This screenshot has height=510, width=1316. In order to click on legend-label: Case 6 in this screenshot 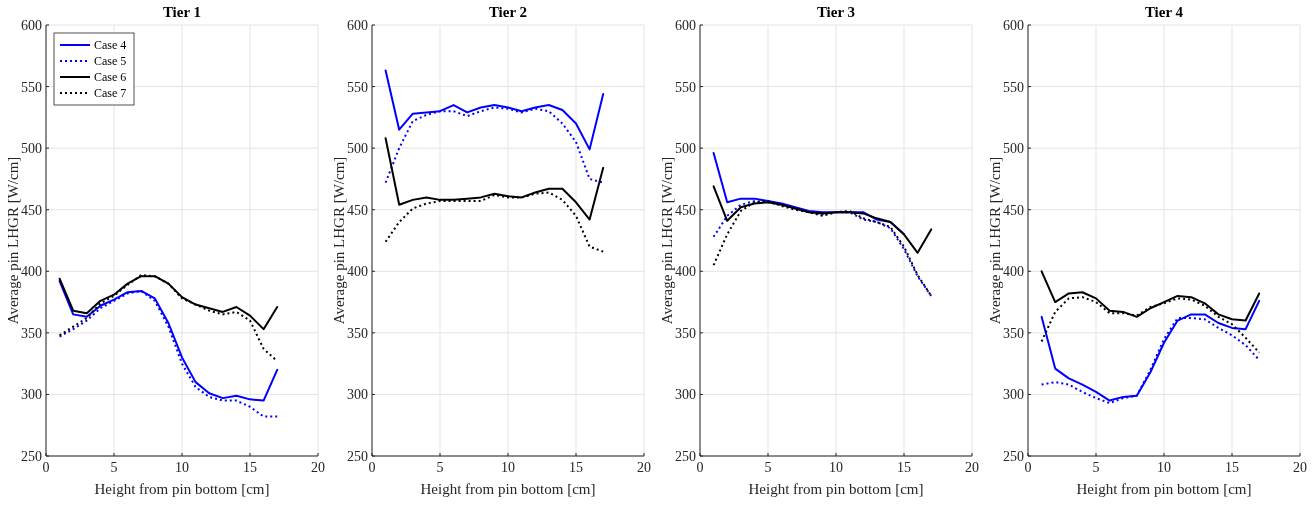, I will do `click(110, 77)`.